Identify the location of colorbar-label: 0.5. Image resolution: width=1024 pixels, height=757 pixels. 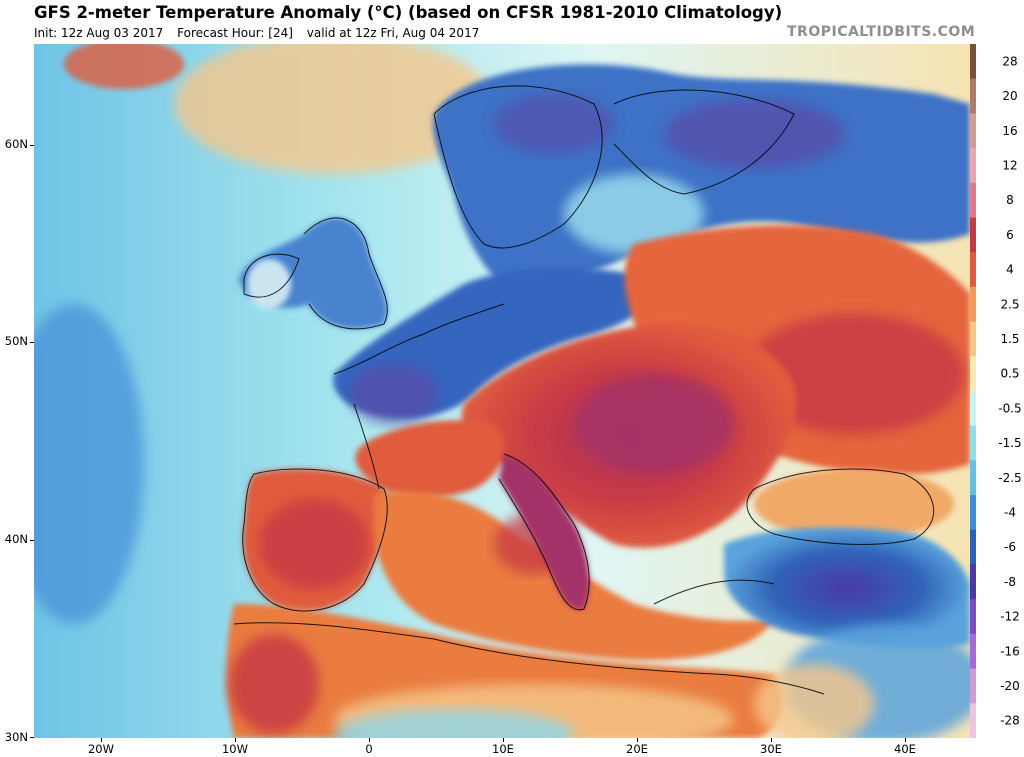
(1009, 374).